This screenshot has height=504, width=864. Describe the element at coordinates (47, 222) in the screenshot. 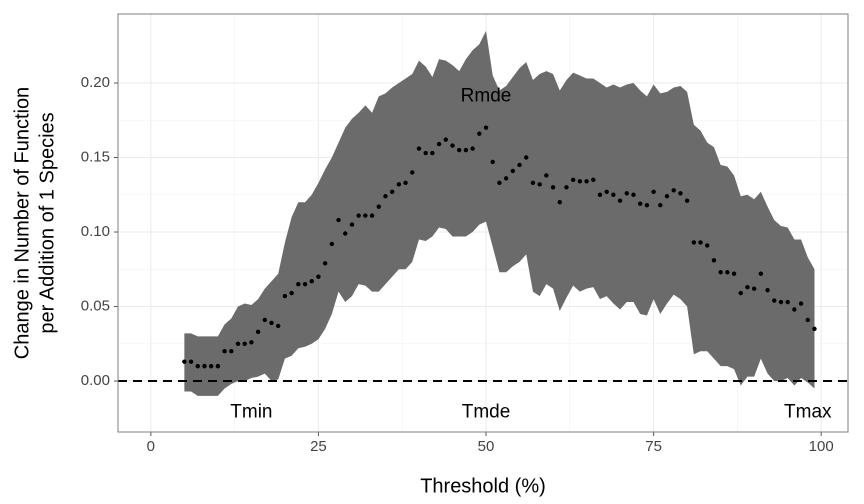

I see `y-axis-title: per Addition of 1 Species` at that location.